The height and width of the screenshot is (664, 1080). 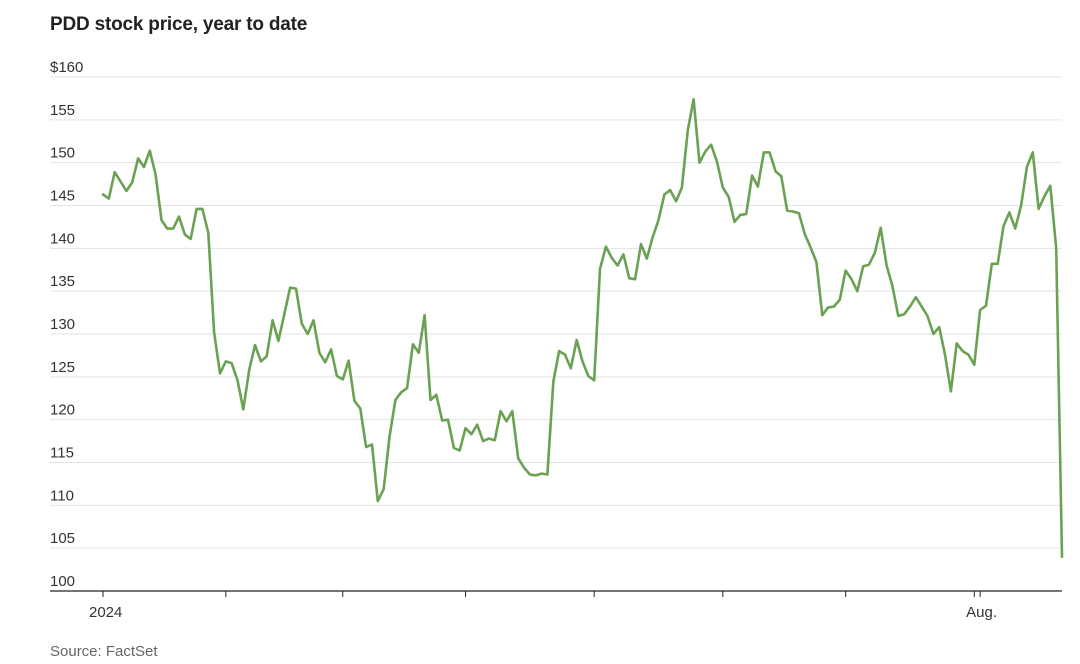 I want to click on y-tick-label: 155, so click(x=62, y=110).